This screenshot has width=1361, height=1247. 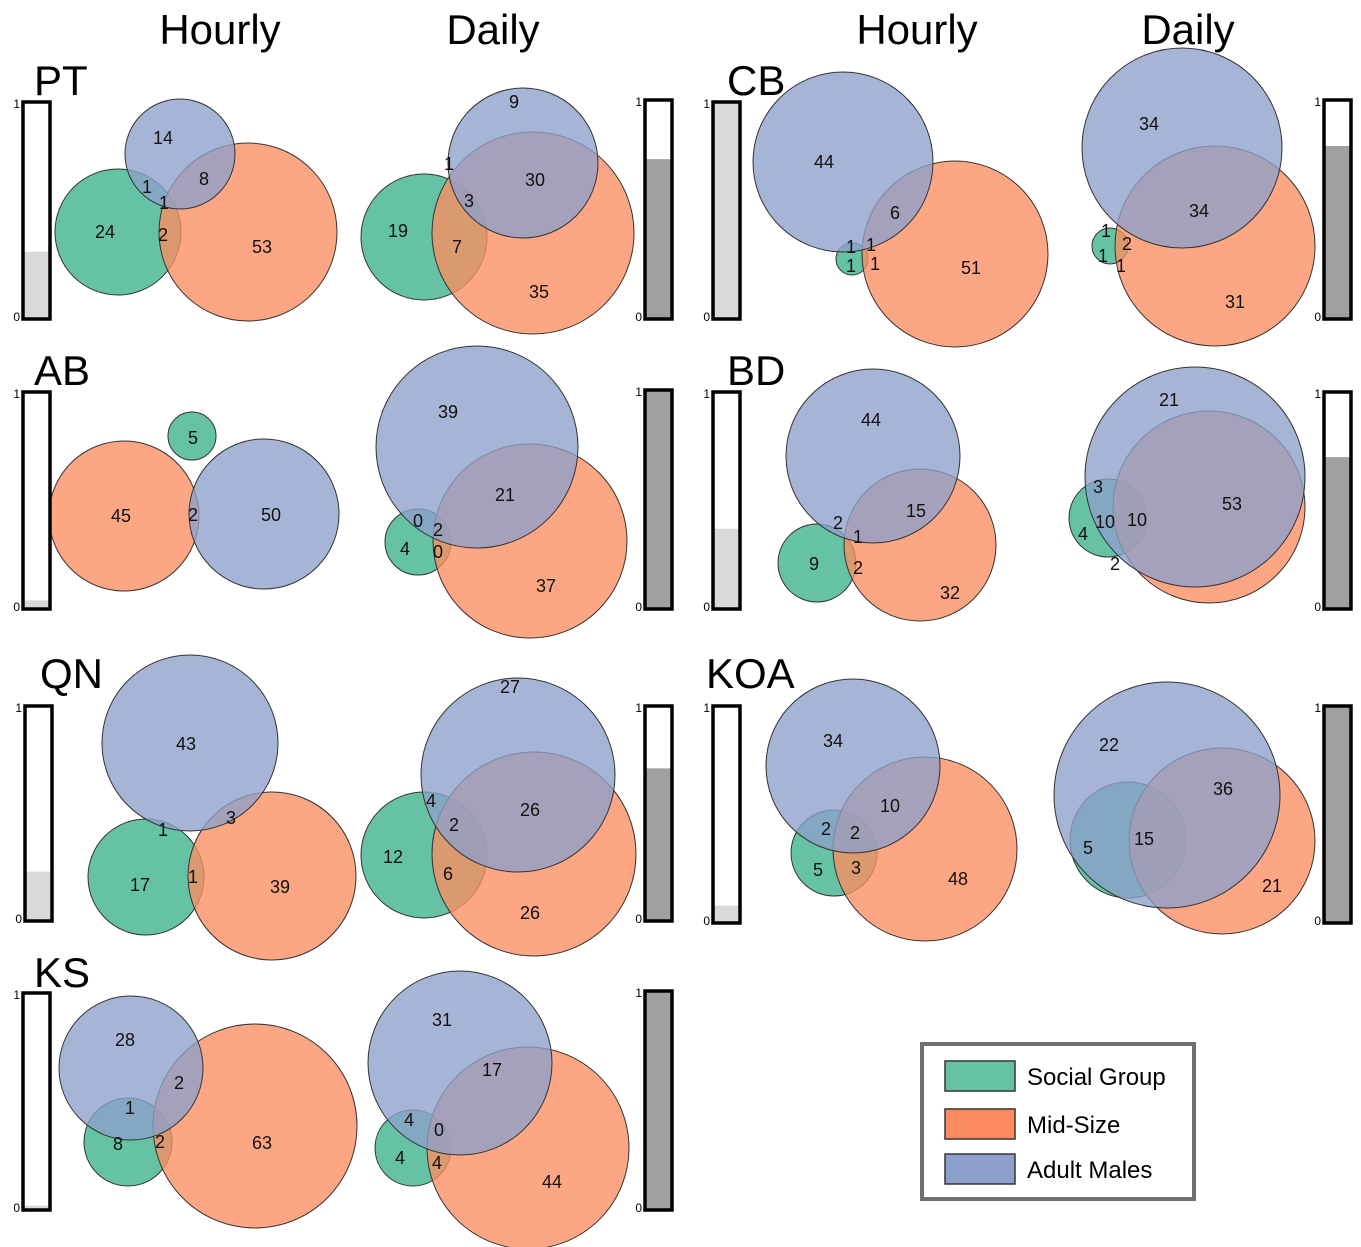 What do you see at coordinates (826, 829) in the screenshot?
I see `koa-hourly-count-label: 2` at bounding box center [826, 829].